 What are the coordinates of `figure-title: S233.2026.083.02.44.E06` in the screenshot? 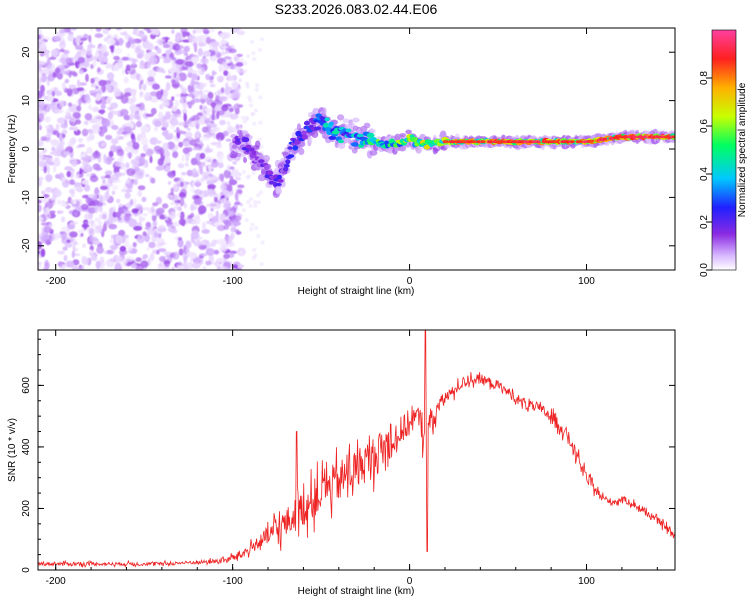 It's located at (356, 9).